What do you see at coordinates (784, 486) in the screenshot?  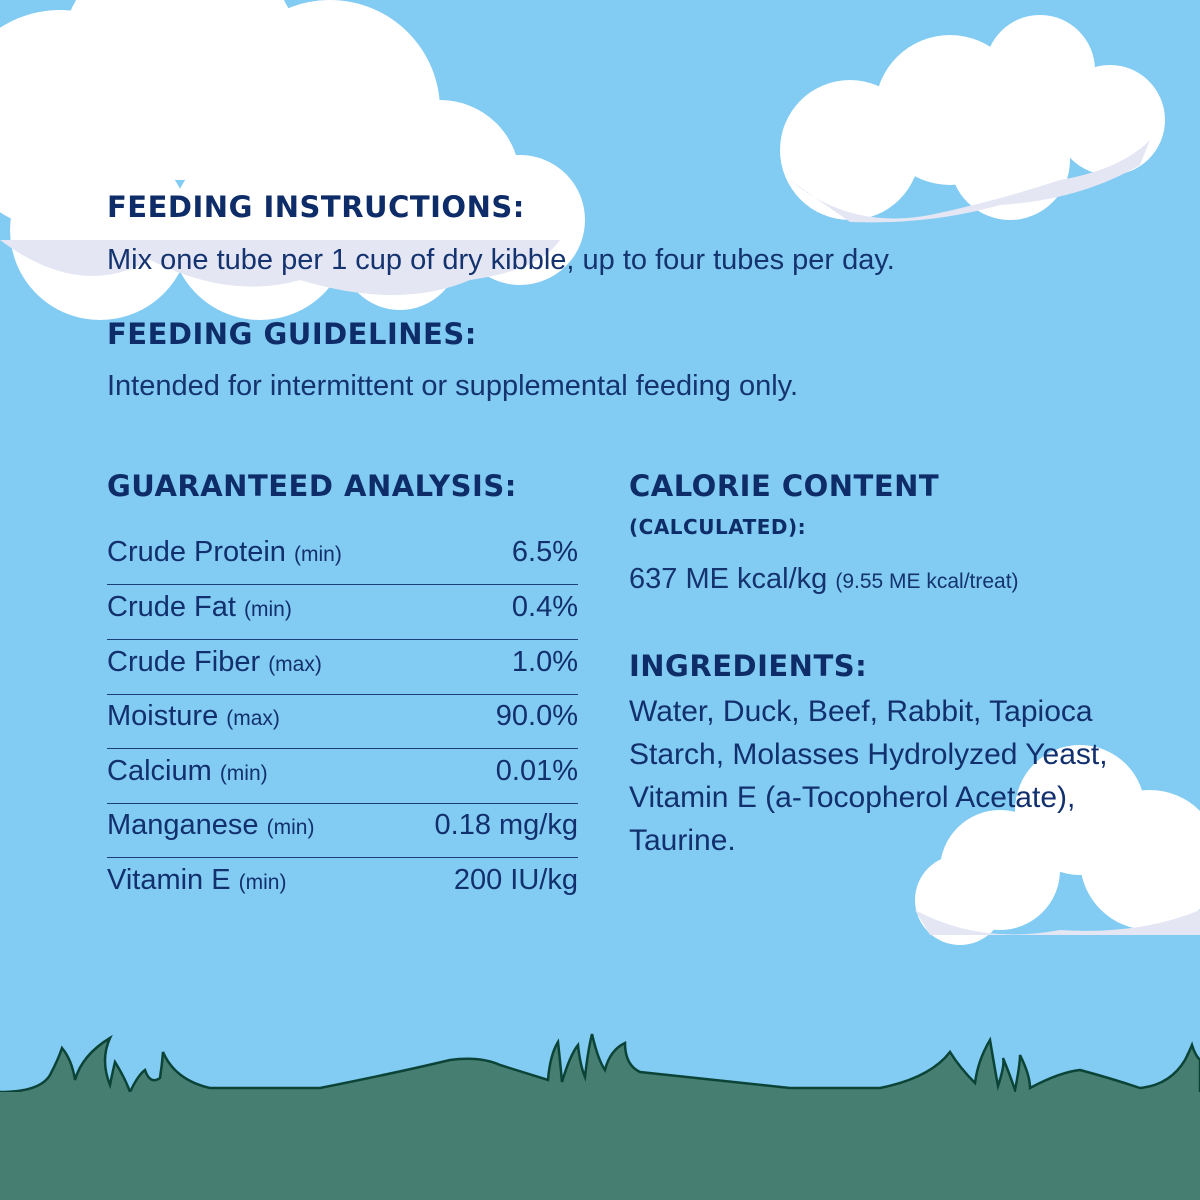 I see `calorie-content-heading: CALORIE CONTENT` at bounding box center [784, 486].